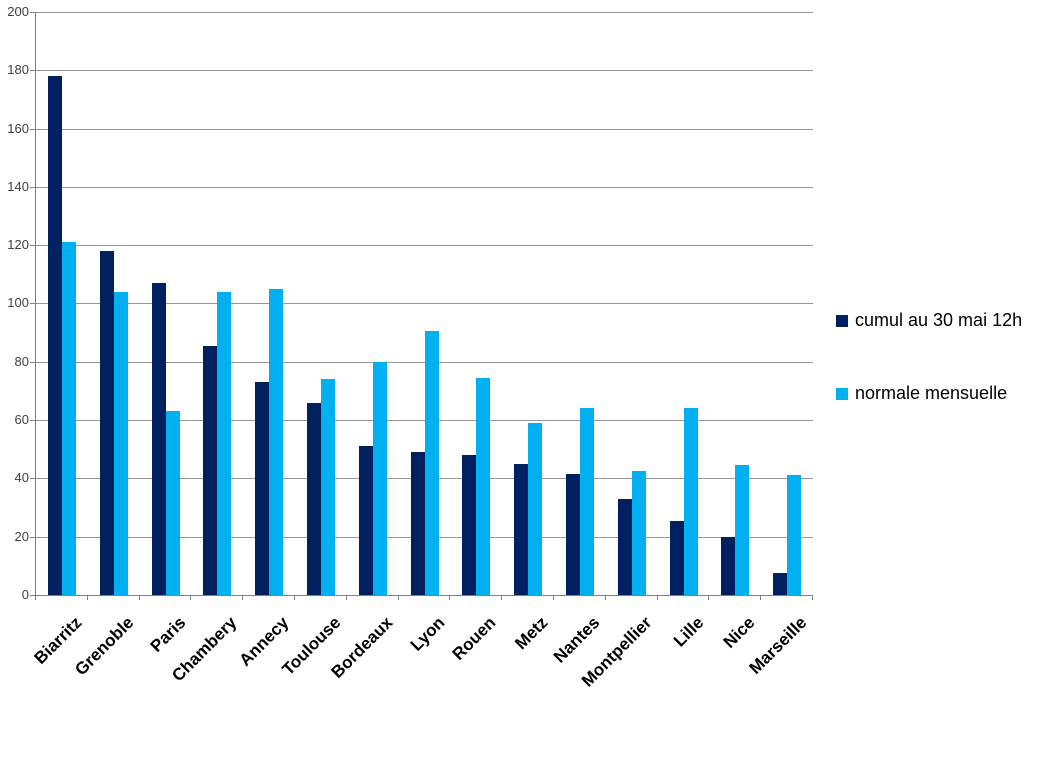  I want to click on y-tick-label: 140, so click(18, 186).